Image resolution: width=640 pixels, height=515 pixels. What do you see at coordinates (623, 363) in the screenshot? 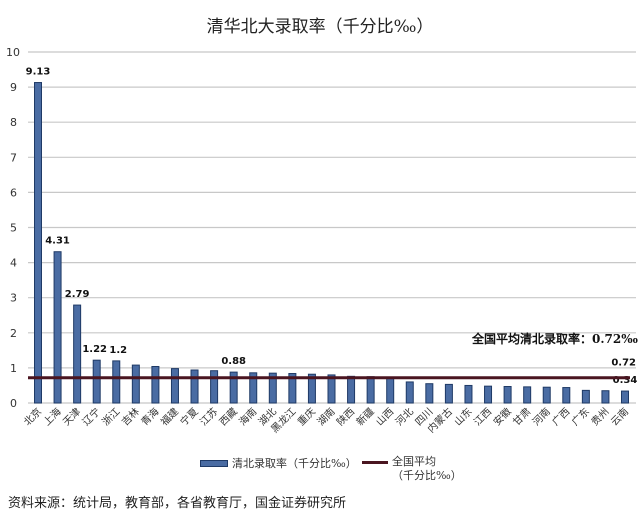
I see `average-value-label: 0.72` at bounding box center [623, 363].